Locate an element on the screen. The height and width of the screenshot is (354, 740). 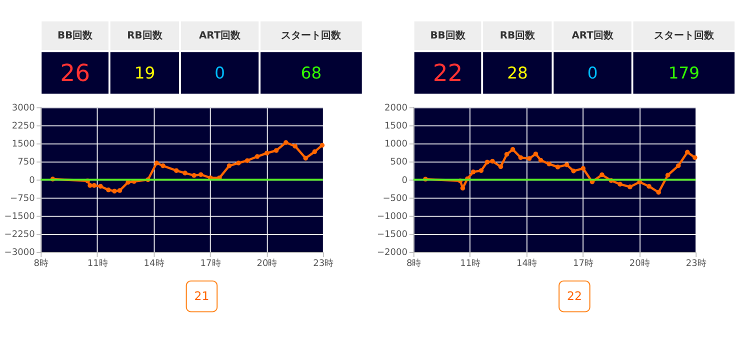
text: 19 is located at coordinates (145, 72).